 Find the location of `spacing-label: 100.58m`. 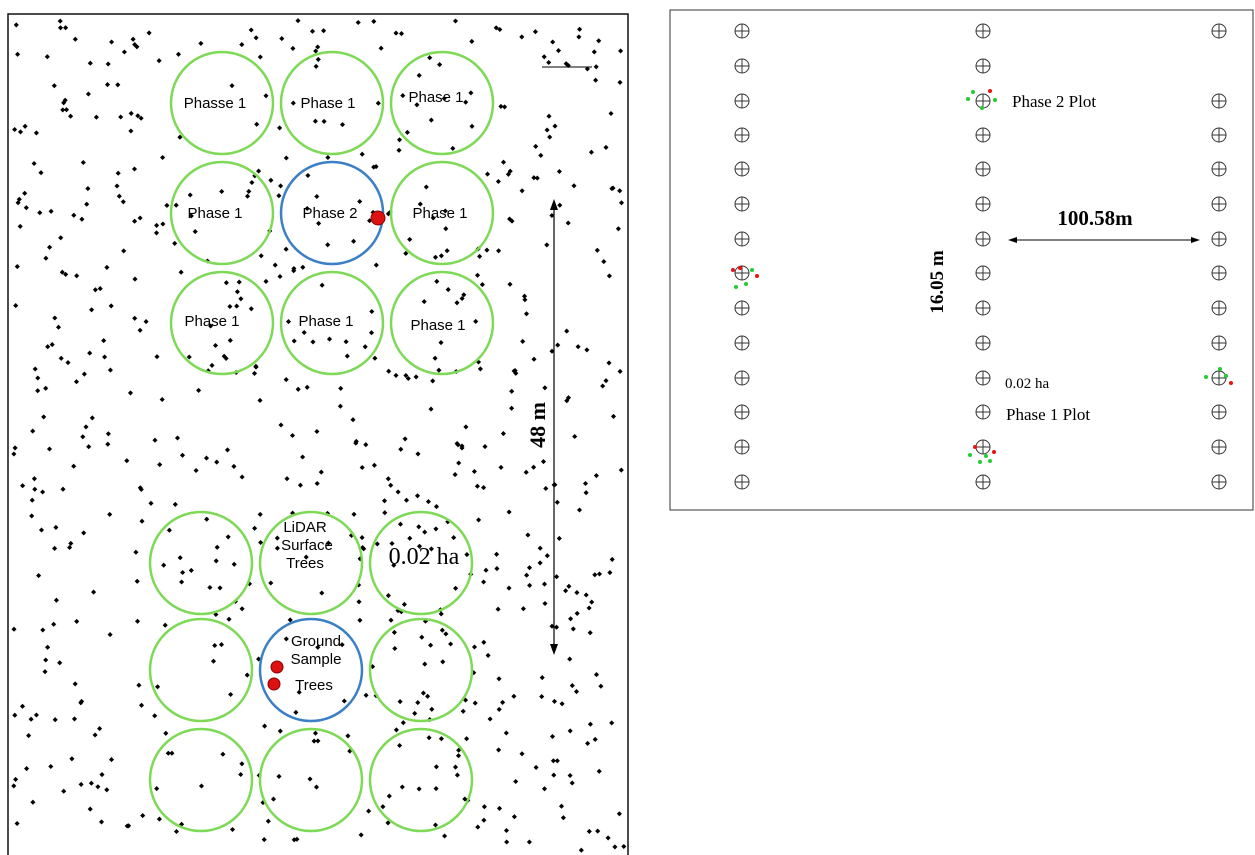

spacing-label: 100.58m is located at coordinates (1095, 218).